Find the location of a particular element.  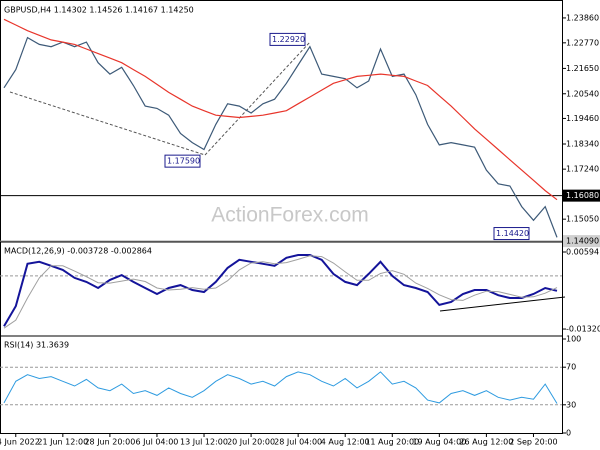

x-tick-label: 6 Jul 04:00 is located at coordinates (157, 442).